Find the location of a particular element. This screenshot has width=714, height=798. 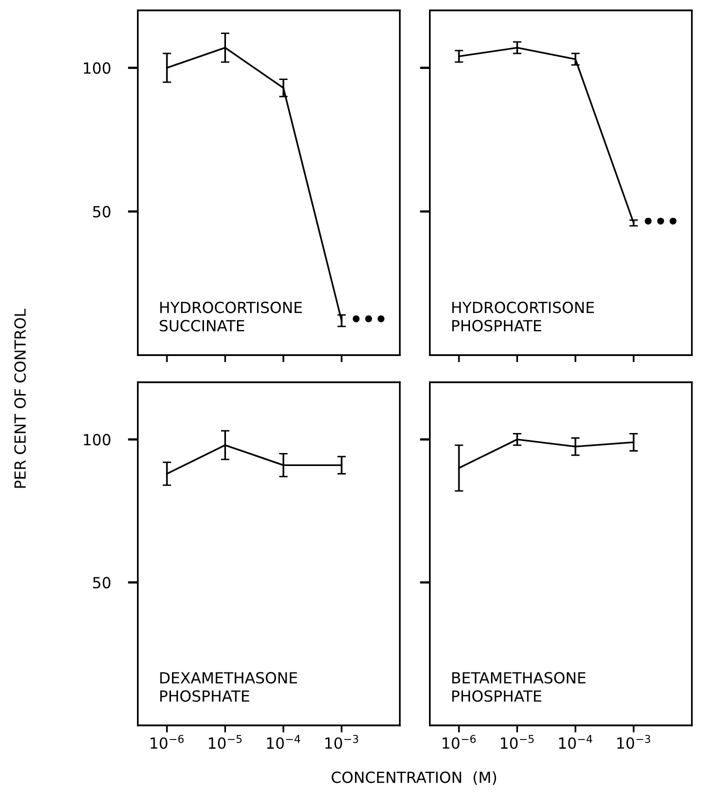

y-axis-title: PER CENT OF CONTROL is located at coordinates (20, 398).